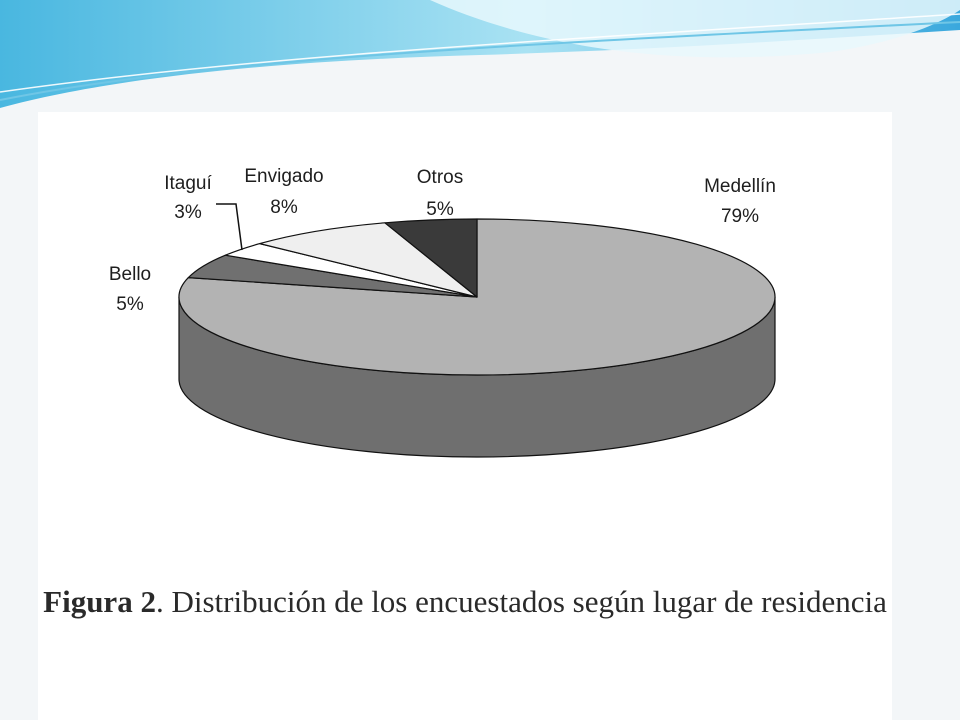  What do you see at coordinates (229, 227) in the screenshot?
I see `itagui-leader-line` at bounding box center [229, 227].